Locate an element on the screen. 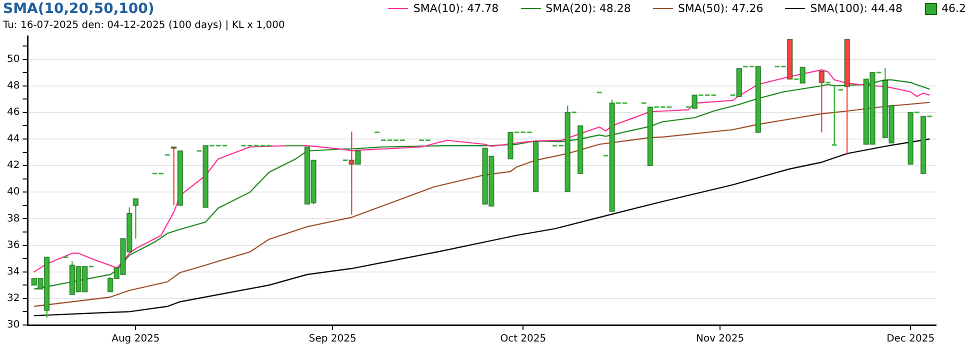 The width and height of the screenshot is (970, 350). legend-label: SMA(100): 44.48 is located at coordinates (856, 8).